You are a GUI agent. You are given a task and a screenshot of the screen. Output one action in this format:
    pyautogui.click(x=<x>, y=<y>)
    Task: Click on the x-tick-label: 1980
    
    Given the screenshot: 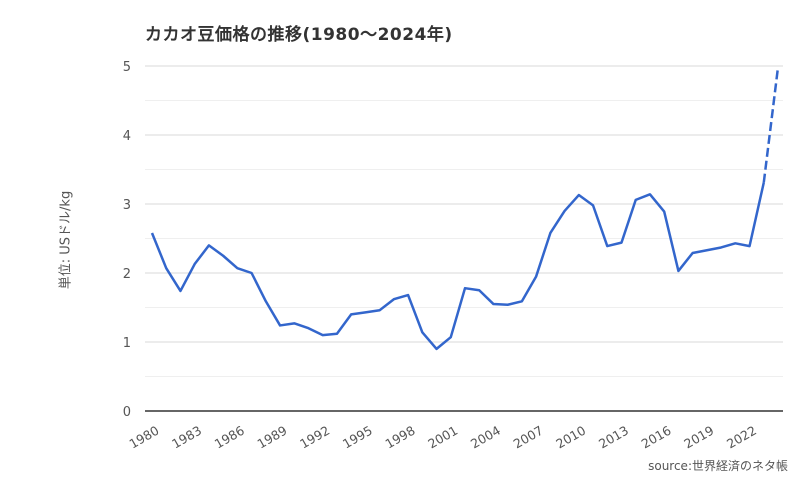 What is the action you would take?
    pyautogui.click(x=143, y=437)
    